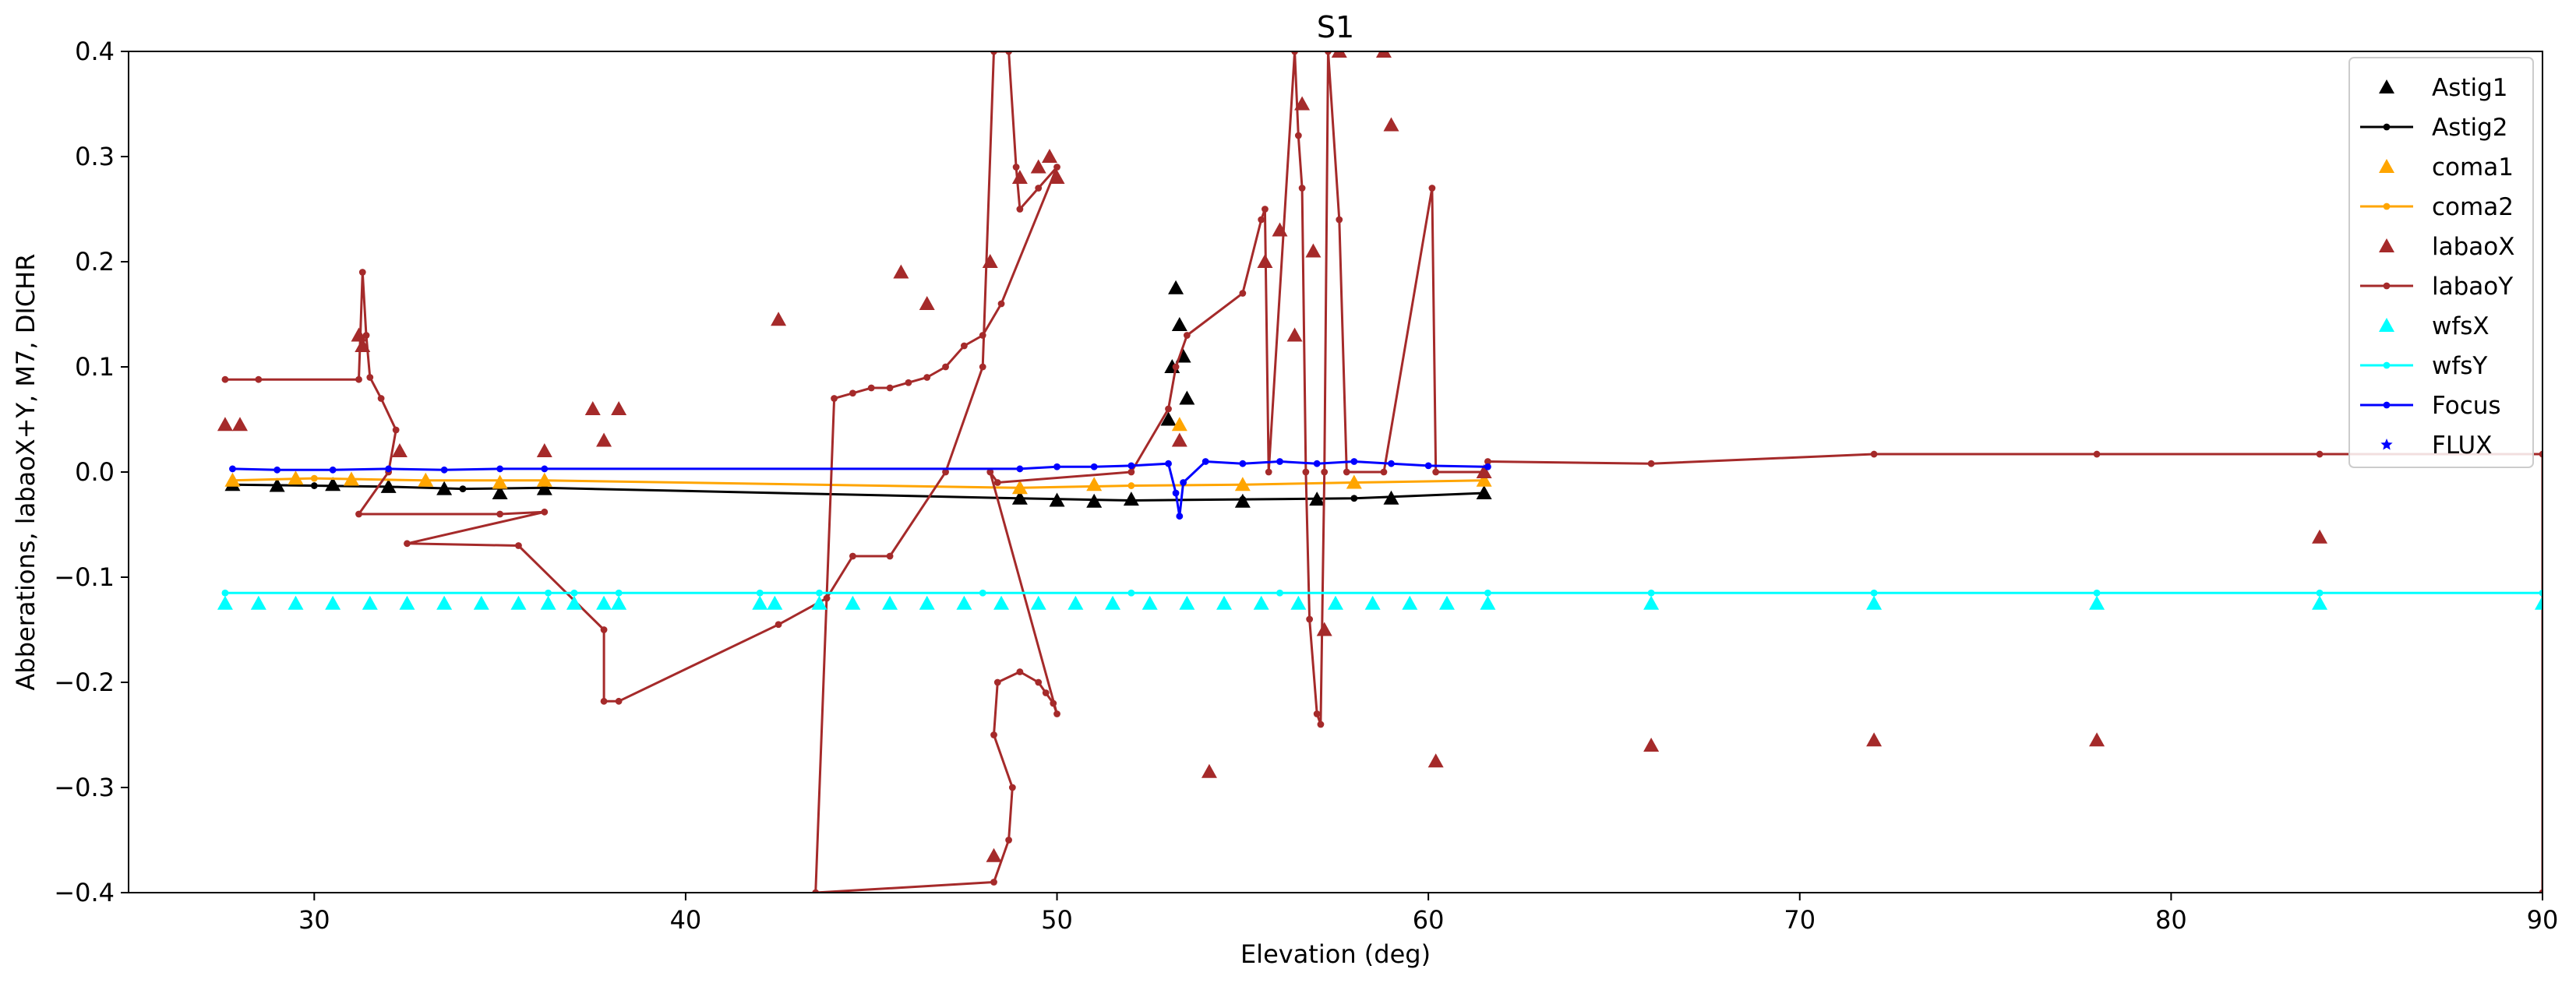 The image size is (2576, 983). I want to click on series-coma2, so click(858, 483).